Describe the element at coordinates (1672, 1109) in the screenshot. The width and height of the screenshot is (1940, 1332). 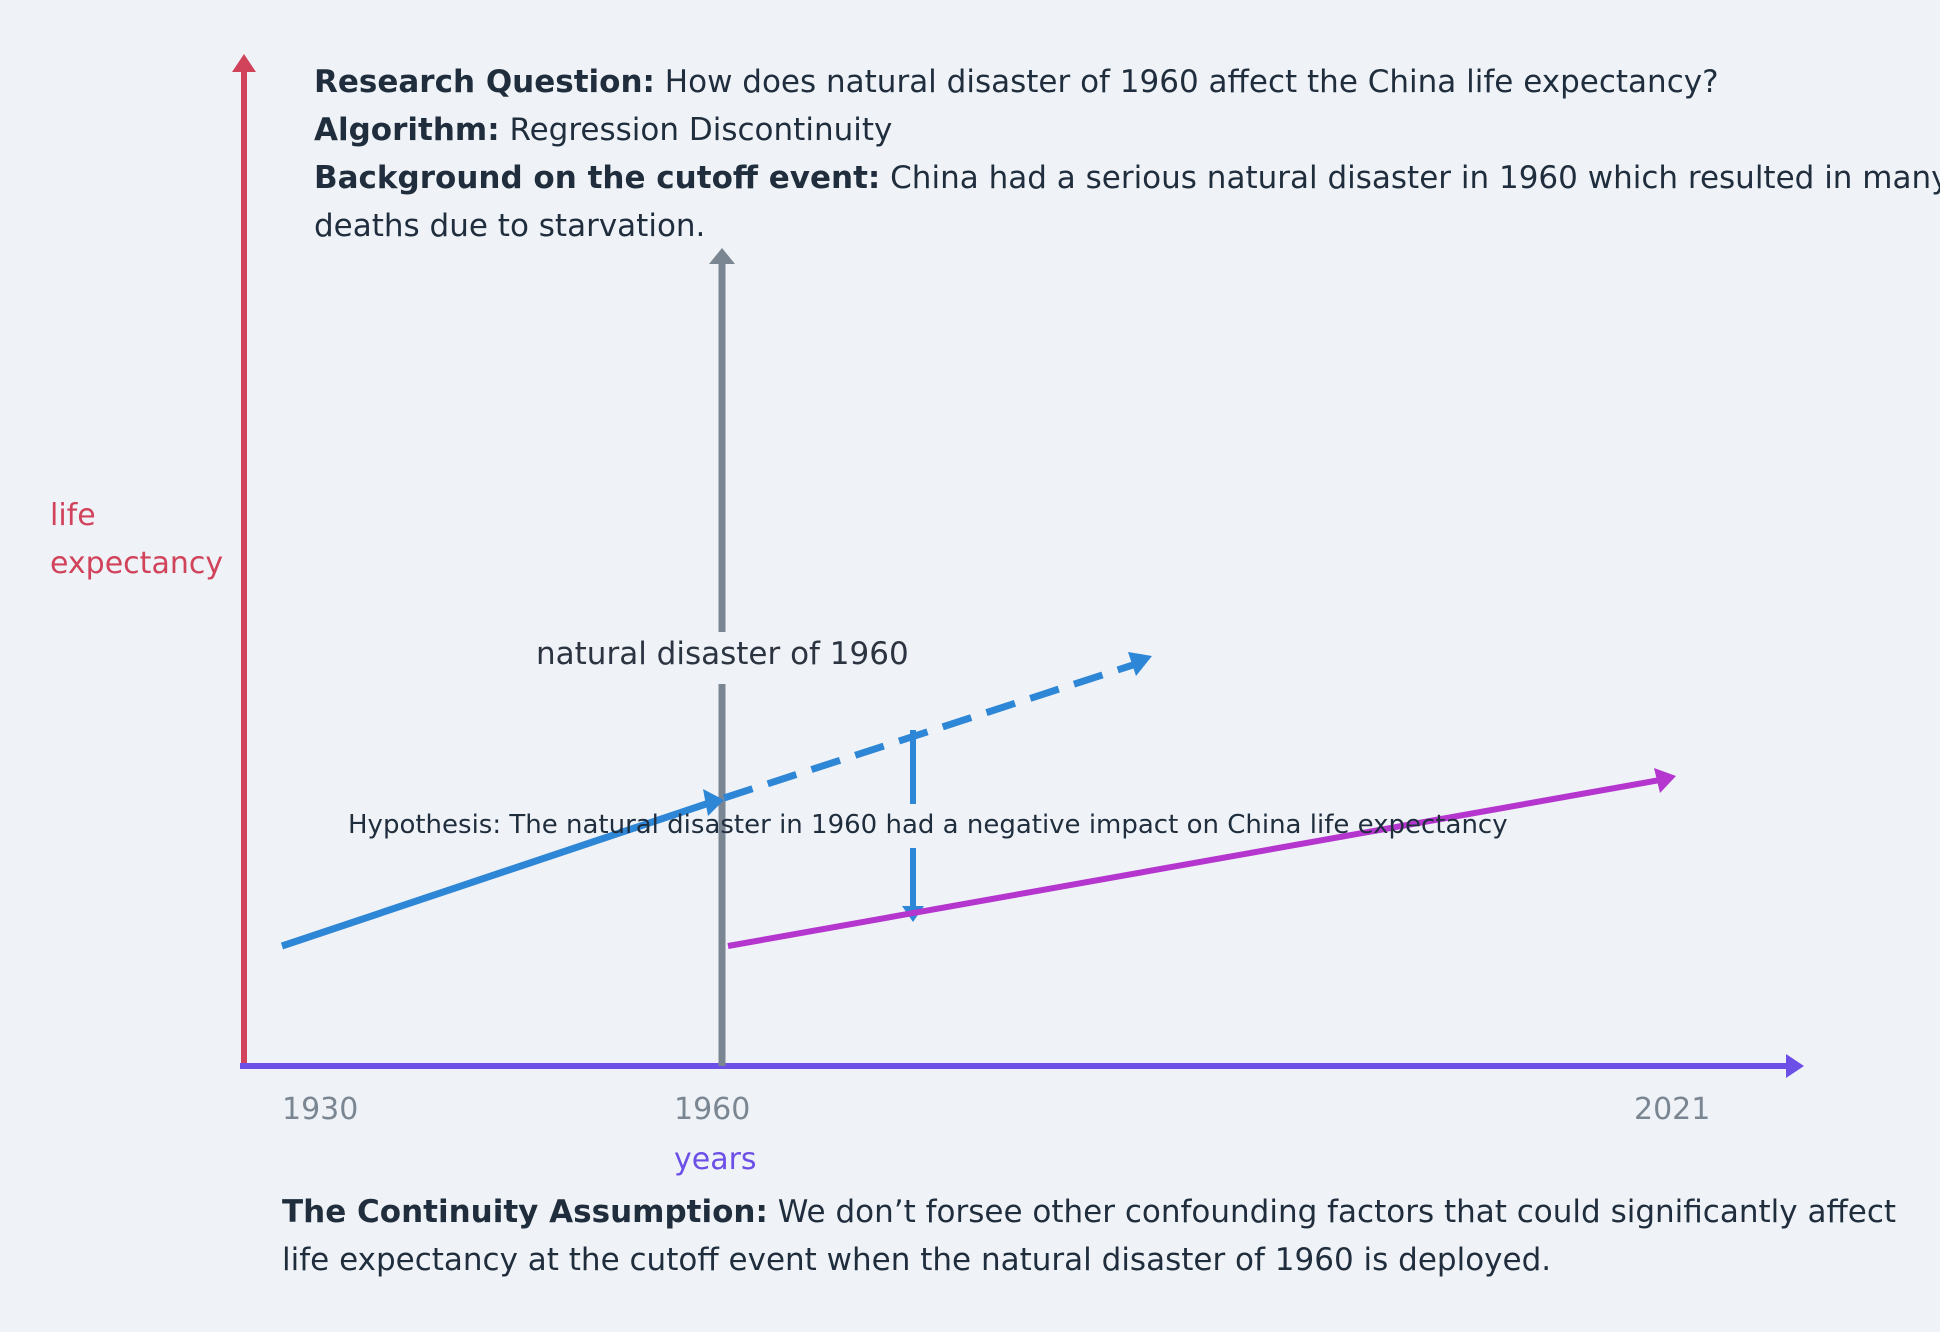
I see `x-tick-2021: 2021` at that location.